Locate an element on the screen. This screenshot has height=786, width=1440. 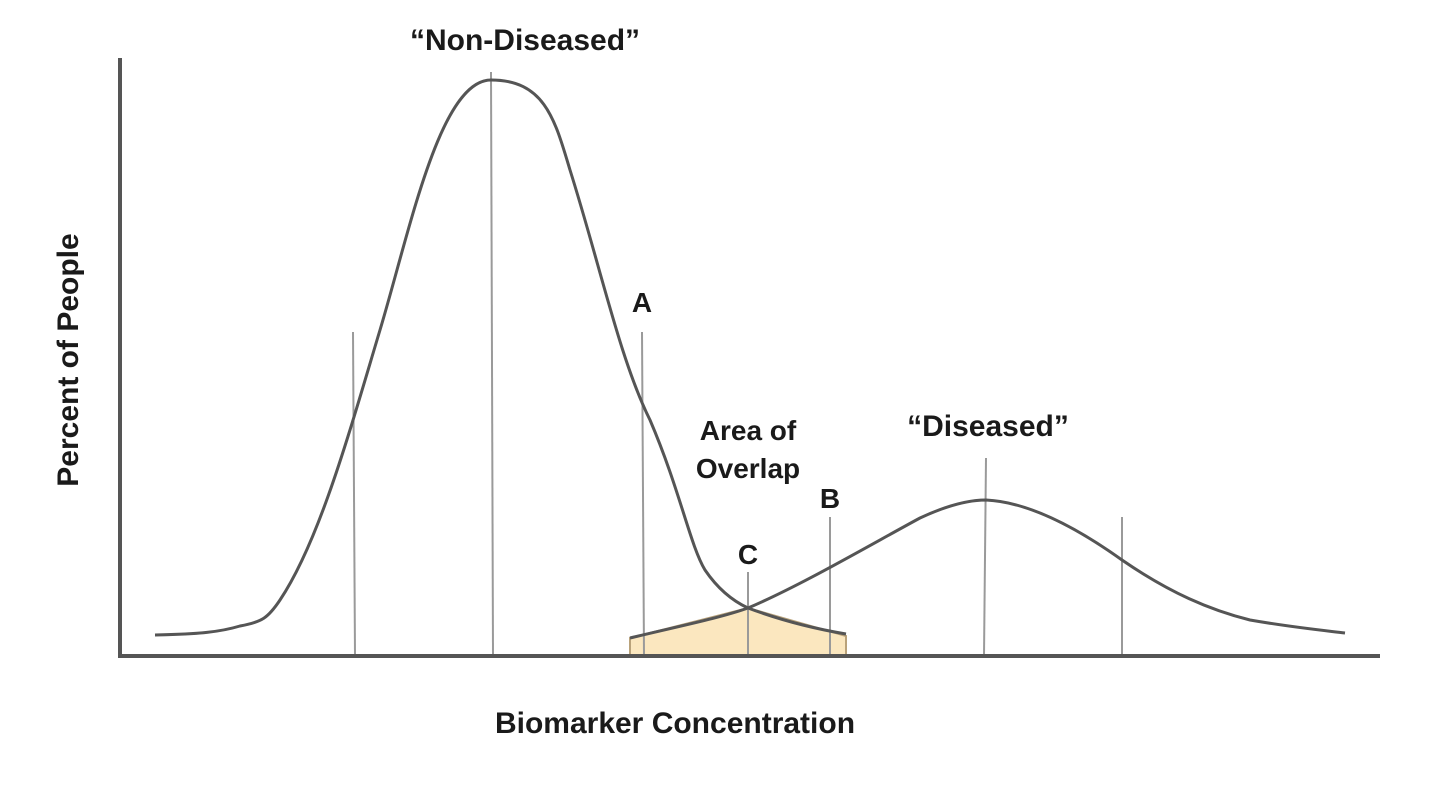
diseased-title: “Diseased” is located at coordinates (988, 426).